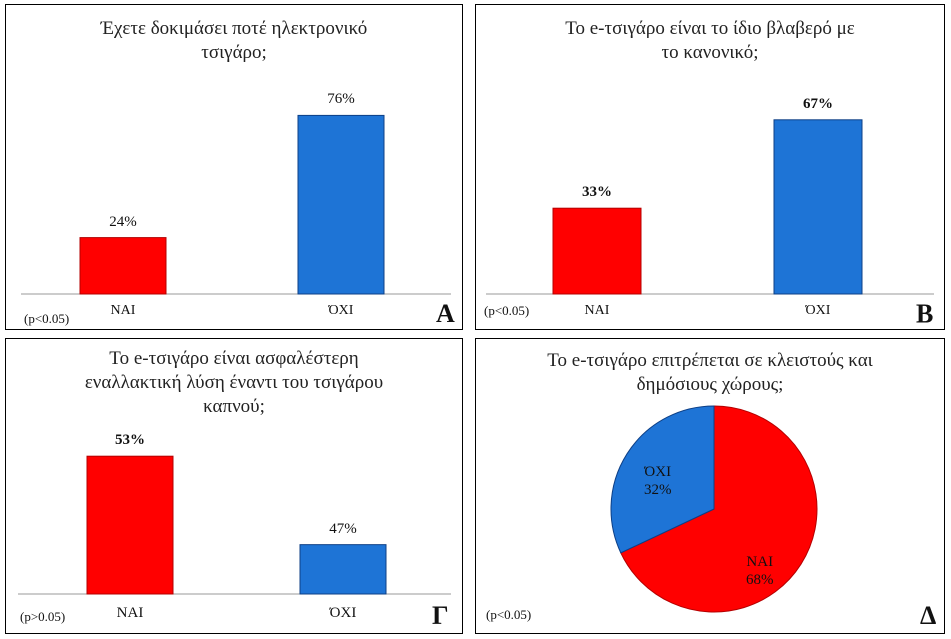 This screenshot has height=639, width=951. What do you see at coordinates (130, 613) in the screenshot?
I see `category-label-c-nai: ΝΑΙ` at bounding box center [130, 613].